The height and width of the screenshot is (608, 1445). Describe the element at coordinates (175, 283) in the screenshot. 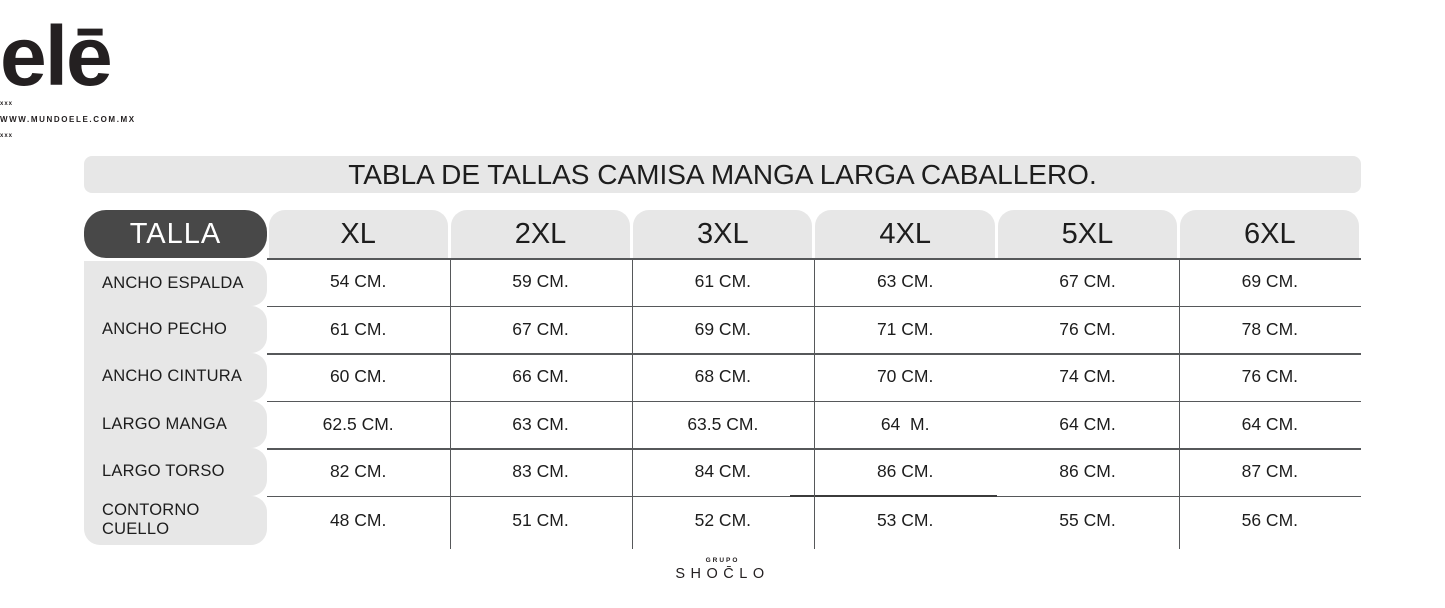

I see `row-label-ancho-espalda: ANCHO ESPALDA` at that location.